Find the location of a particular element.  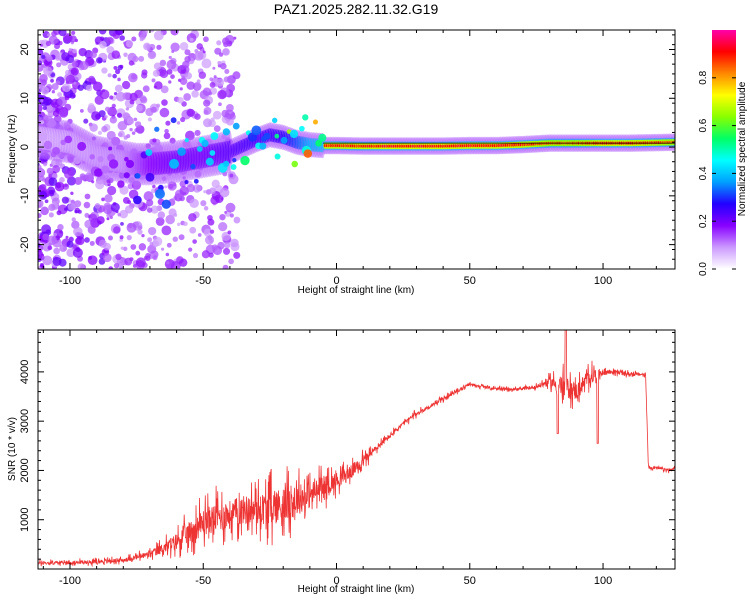

colorbar-tick-label: 0.4 is located at coordinates (703, 173).